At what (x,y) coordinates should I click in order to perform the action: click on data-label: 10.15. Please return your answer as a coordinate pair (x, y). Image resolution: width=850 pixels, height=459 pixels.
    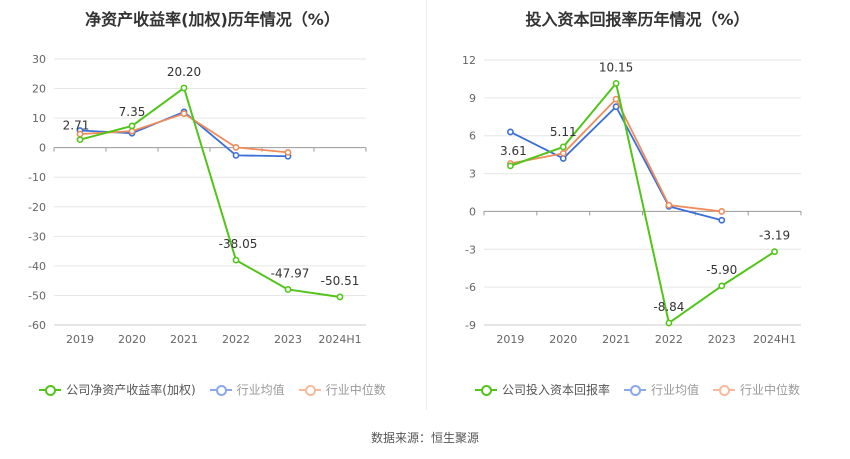
    Looking at the image, I should click on (616, 67).